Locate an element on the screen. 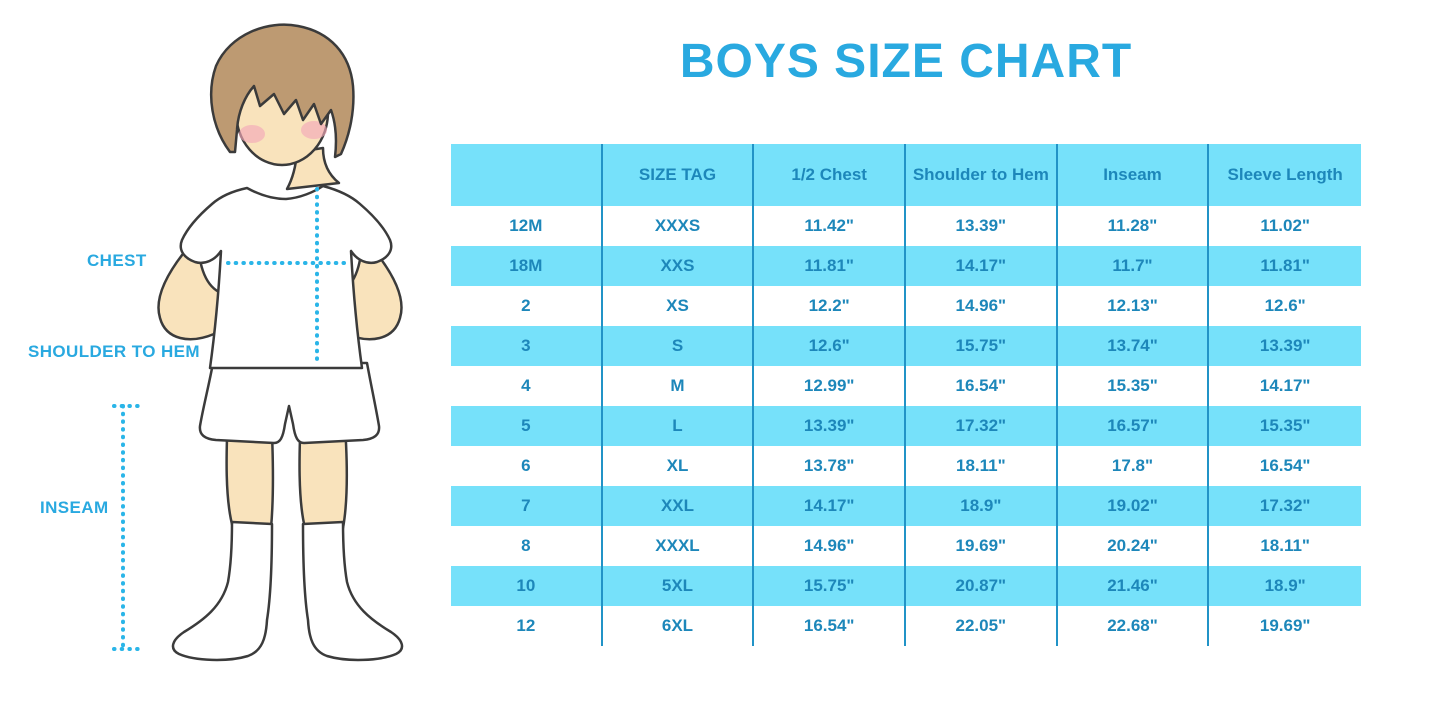  table-row: 18M XXS 11.81" 14.17" 11.7" 11.81" is located at coordinates (906, 266).